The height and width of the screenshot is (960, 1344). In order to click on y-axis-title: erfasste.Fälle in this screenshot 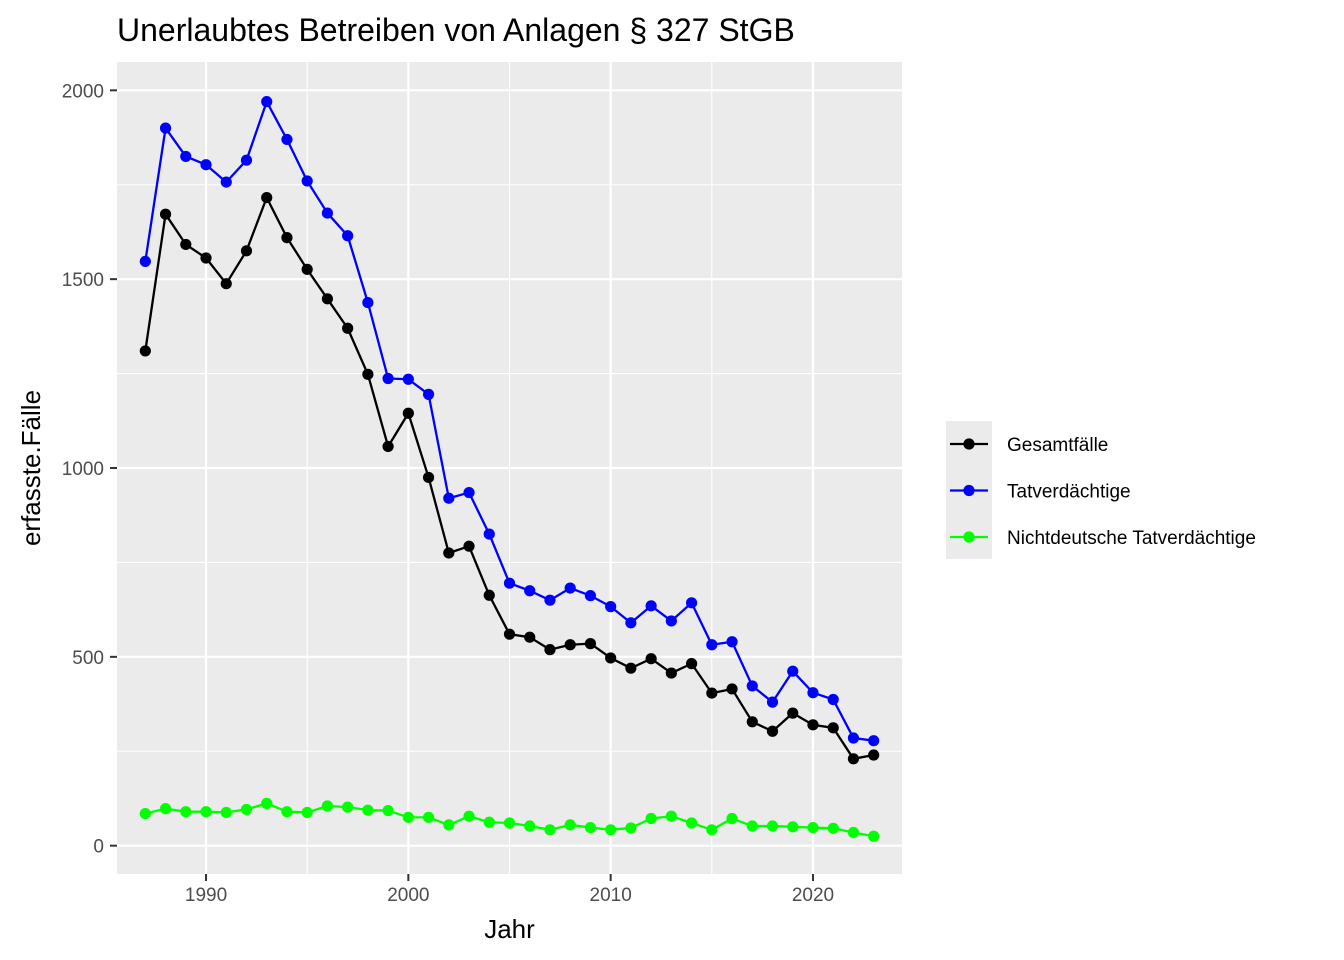, I will do `click(31, 468)`.